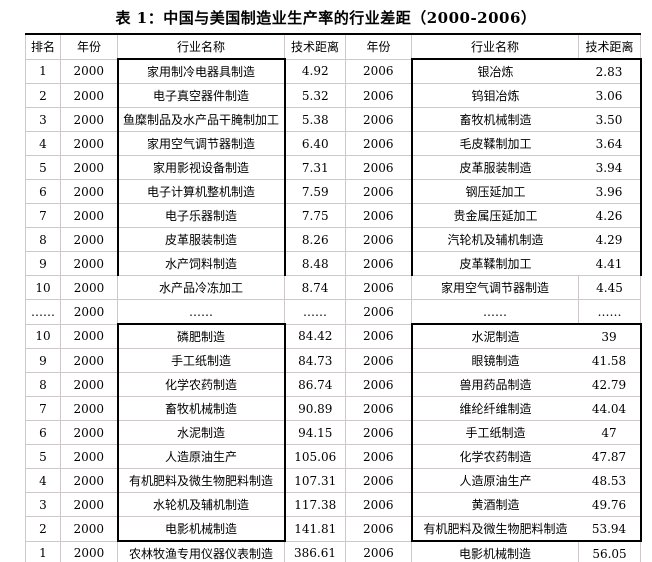  Describe the element at coordinates (315, 287) in the screenshot. I see `distance-left-cell: 8.74` at that location.